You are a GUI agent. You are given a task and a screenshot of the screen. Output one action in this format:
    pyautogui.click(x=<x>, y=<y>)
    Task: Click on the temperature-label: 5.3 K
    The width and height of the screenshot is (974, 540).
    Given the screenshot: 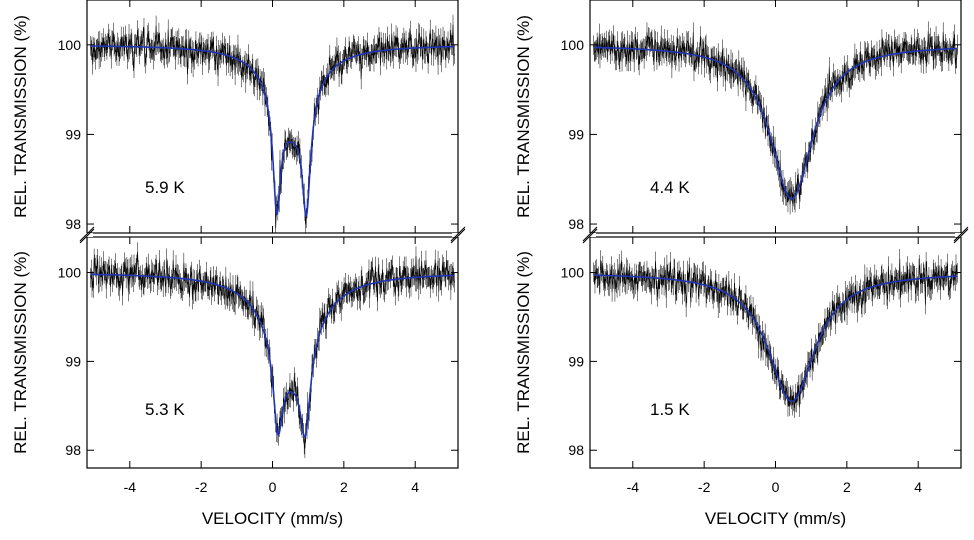 What is the action you would take?
    pyautogui.click(x=165, y=409)
    